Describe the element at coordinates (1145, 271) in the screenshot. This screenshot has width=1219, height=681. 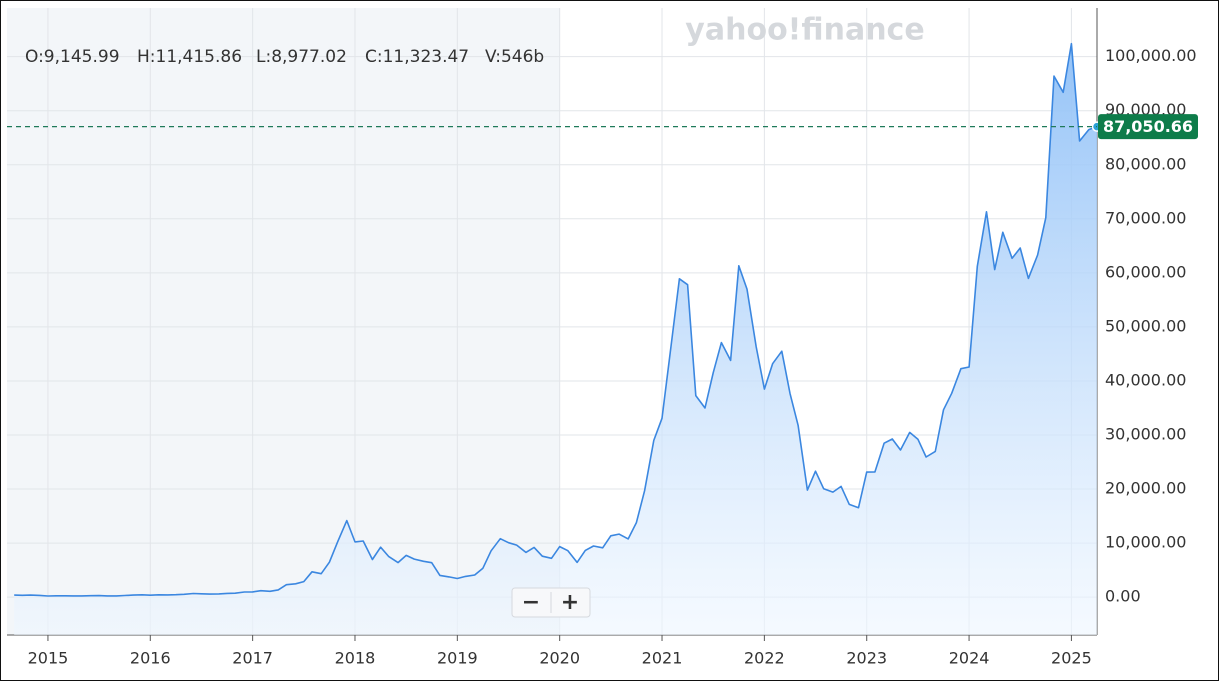
I see `y-tick-label: 60,000.00` at that location.